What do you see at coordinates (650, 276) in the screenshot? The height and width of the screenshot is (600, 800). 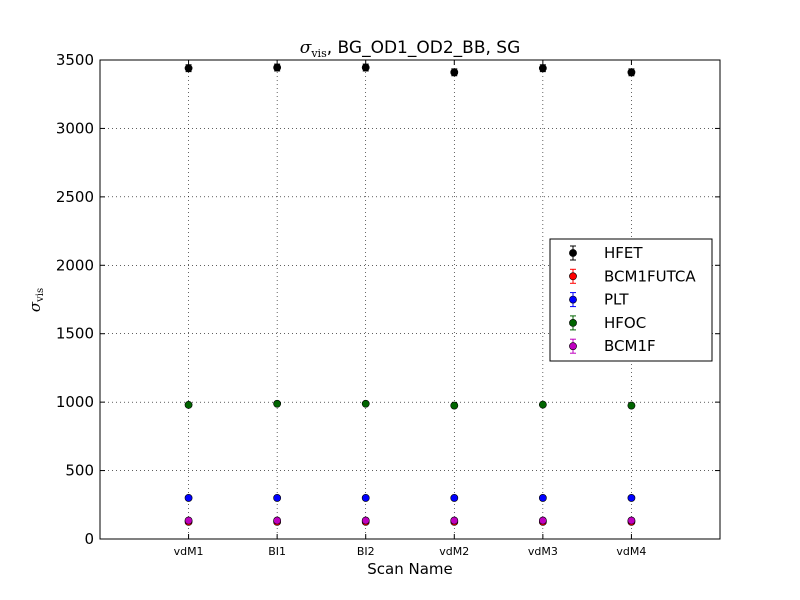 I see `legend-label: BCM1FUTCA` at bounding box center [650, 276].